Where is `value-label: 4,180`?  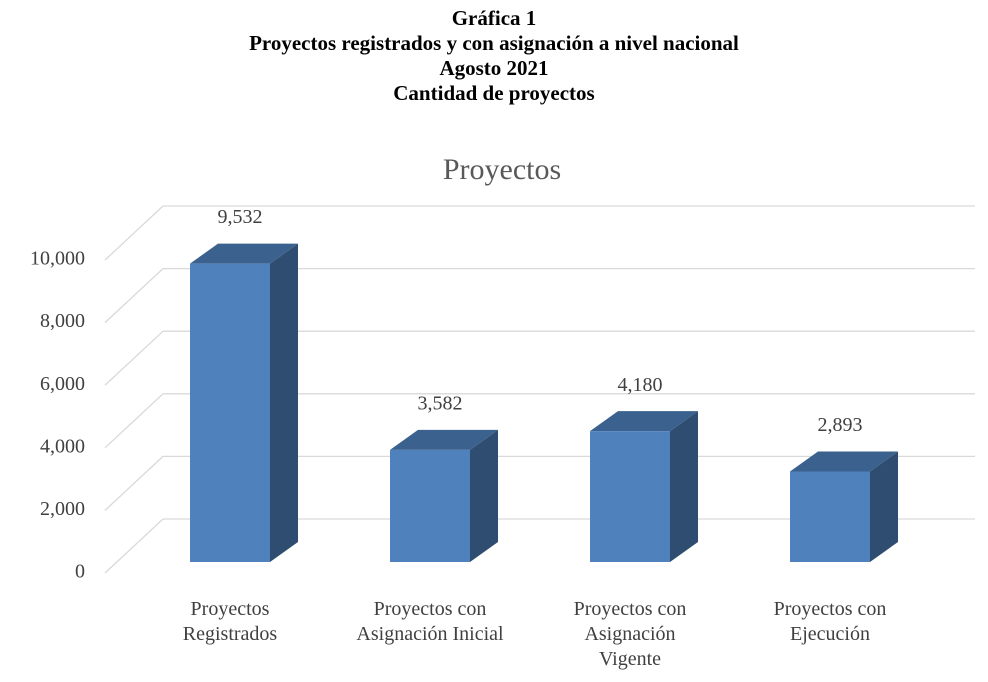
value-label: 4,180 is located at coordinates (640, 385).